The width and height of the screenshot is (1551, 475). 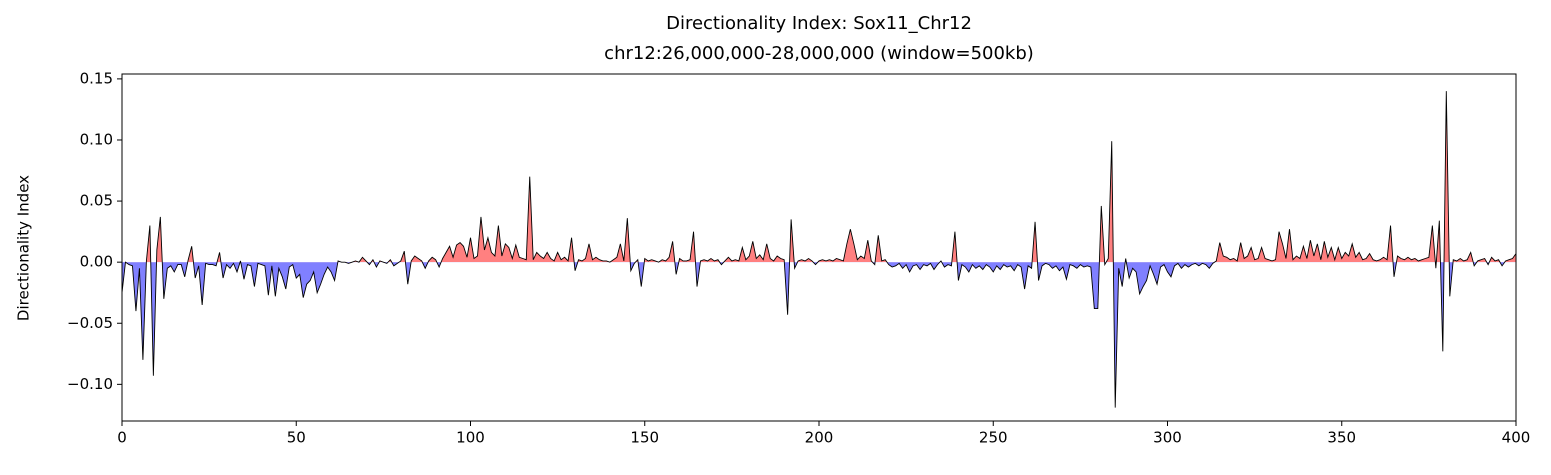 What do you see at coordinates (819, 23) in the screenshot?
I see `chart-title: Directionality Index: Sox11_Chr12` at bounding box center [819, 23].